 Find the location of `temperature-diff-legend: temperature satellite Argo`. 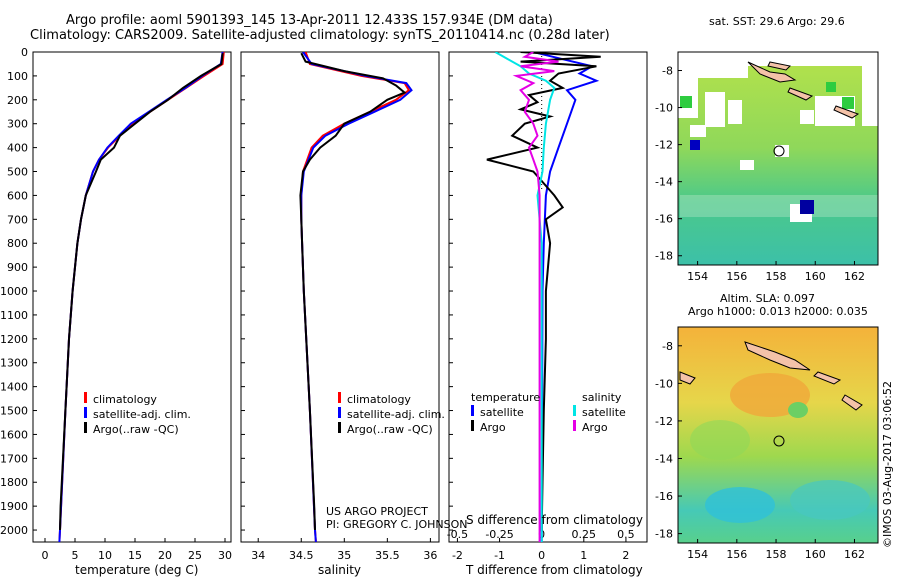

temperature-diff-legend: temperature satellite Argo is located at coordinates (505, 412).